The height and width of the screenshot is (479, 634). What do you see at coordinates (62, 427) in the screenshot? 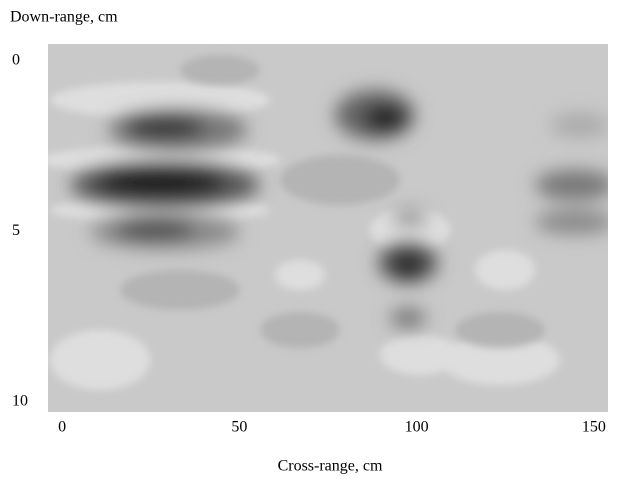
I see `x-tick-label: 0` at bounding box center [62, 427].